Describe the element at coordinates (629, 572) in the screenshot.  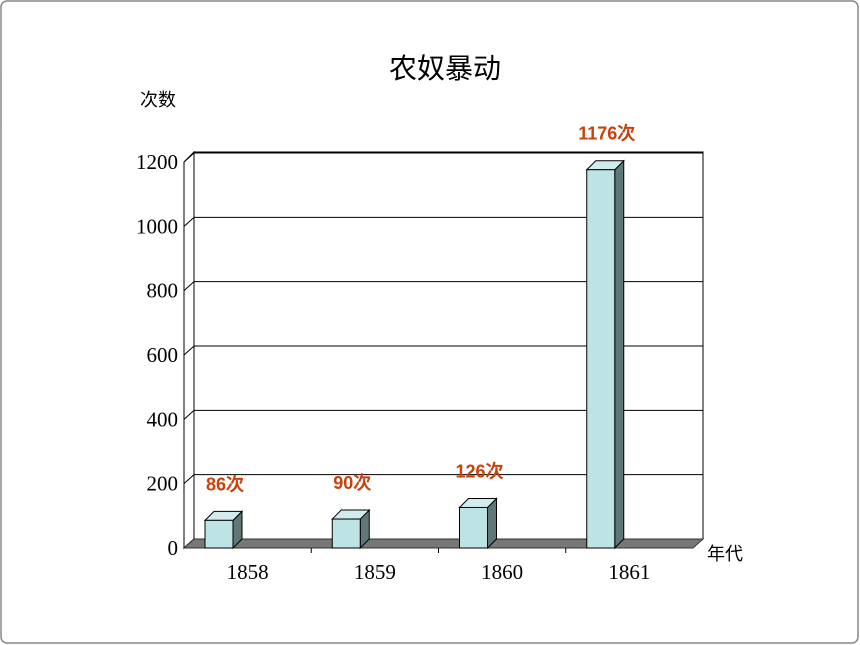
I see `x-tick-label: 1861` at that location.